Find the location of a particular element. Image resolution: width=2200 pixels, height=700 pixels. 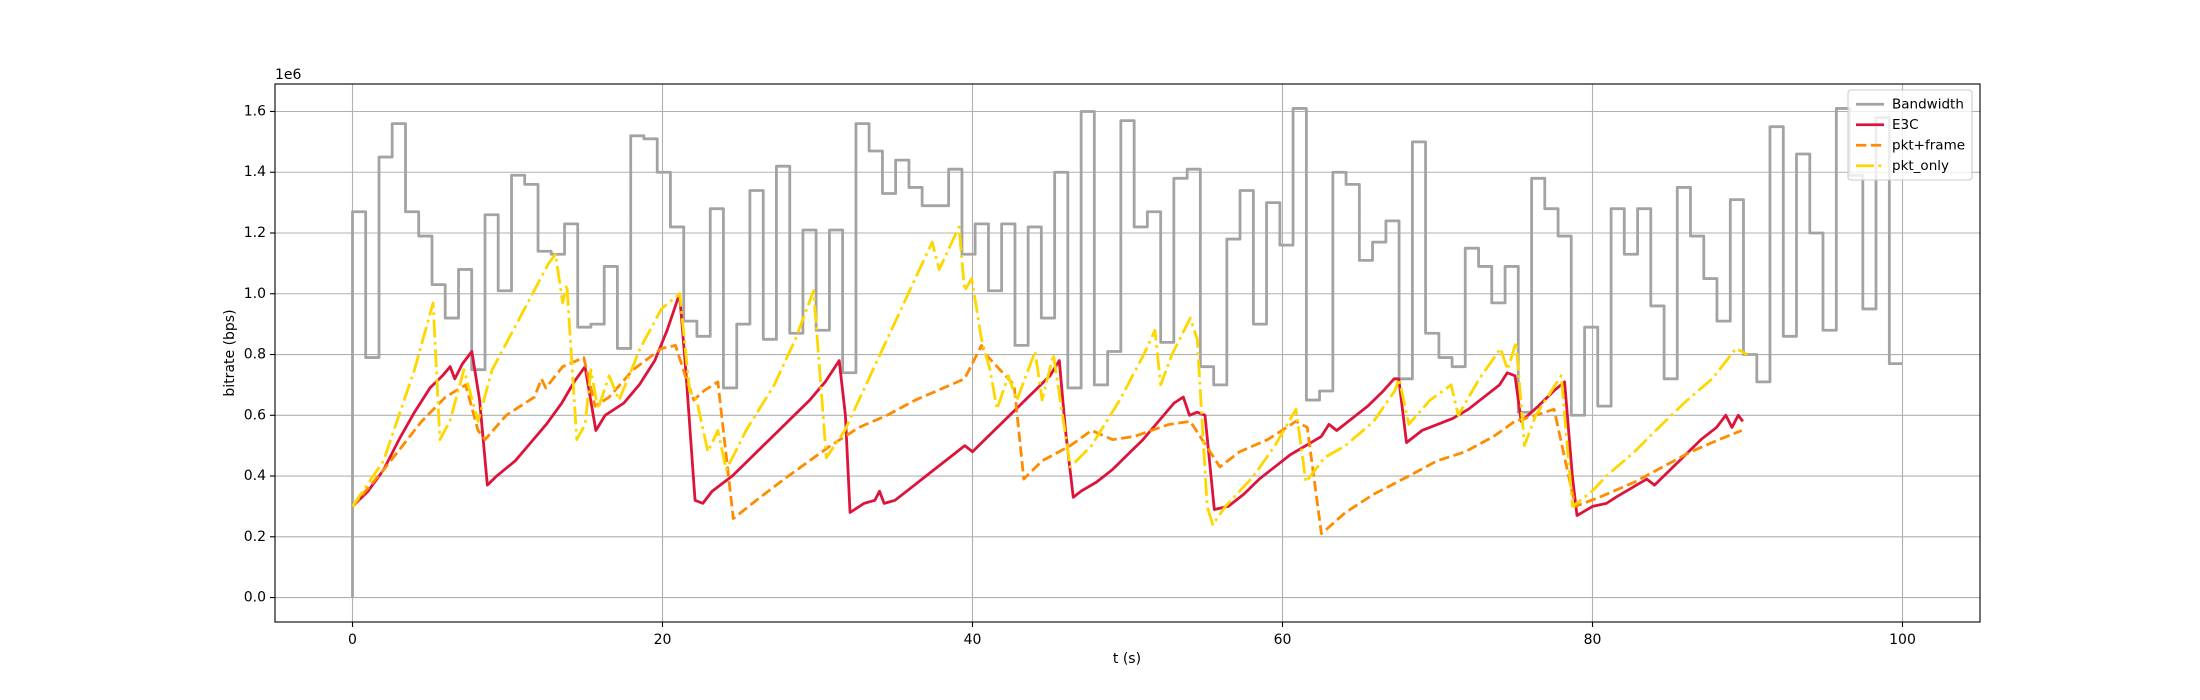

y-axis-label: bitrate (bps) is located at coordinates (230, 352).